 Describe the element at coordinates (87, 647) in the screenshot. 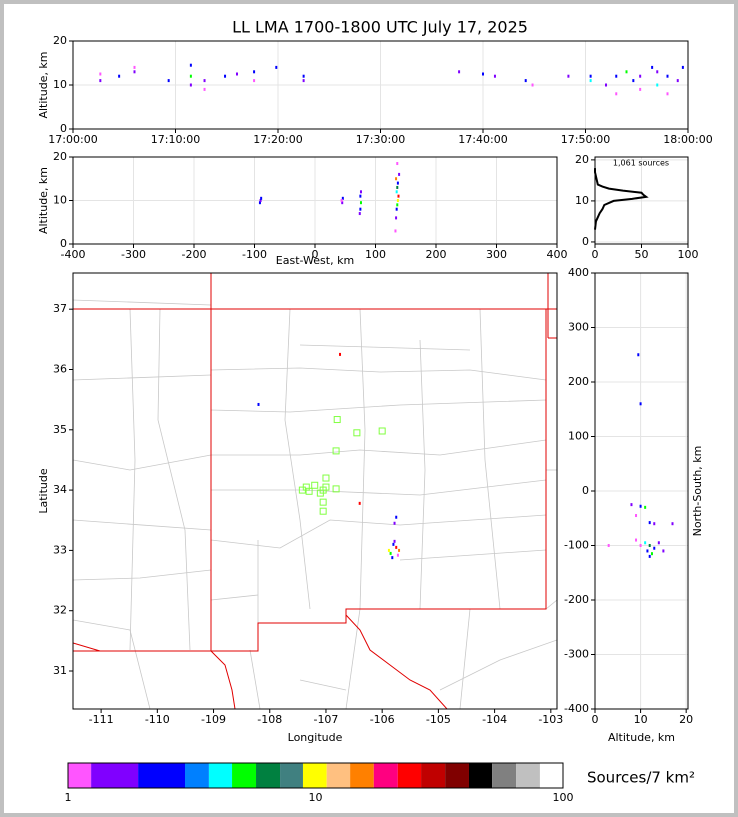

I see `state-border` at that location.